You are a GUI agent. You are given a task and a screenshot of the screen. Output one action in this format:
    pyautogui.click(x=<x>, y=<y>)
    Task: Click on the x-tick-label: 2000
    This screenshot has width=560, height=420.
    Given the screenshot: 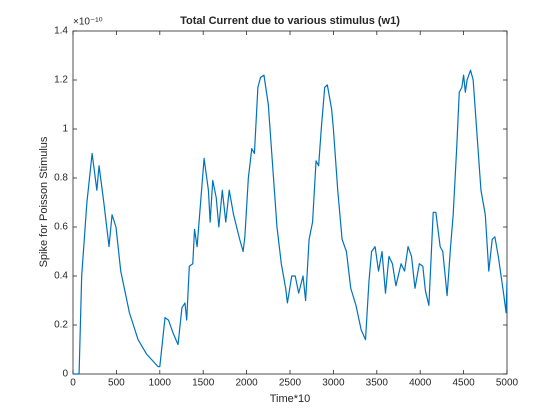 What is the action you would take?
    pyautogui.click(x=246, y=383)
    